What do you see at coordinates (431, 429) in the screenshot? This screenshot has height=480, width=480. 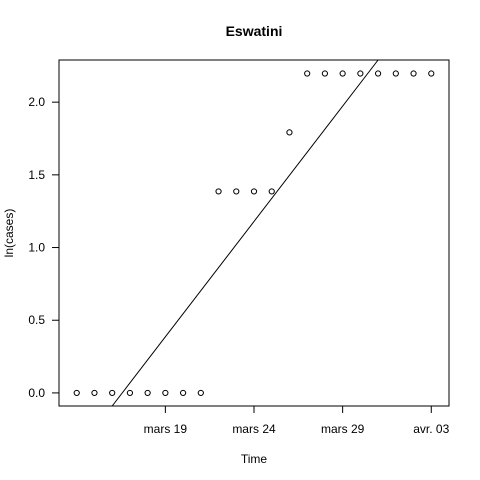 I see `x-tick-label: avr. 03` at bounding box center [431, 429].